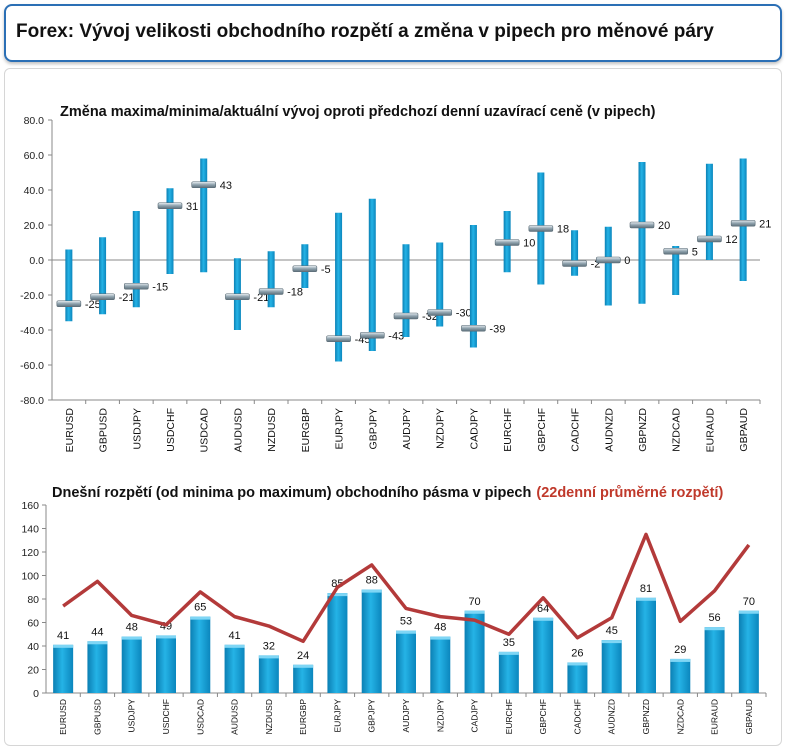  What do you see at coordinates (63, 636) in the screenshot?
I see `chart2-value-label: 41` at bounding box center [63, 636].